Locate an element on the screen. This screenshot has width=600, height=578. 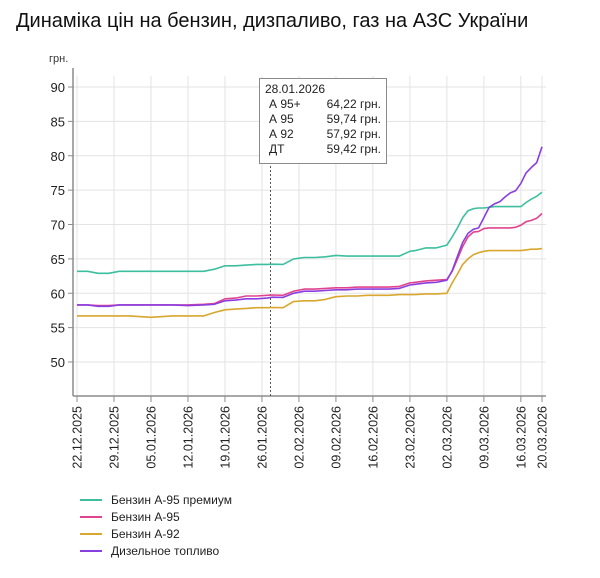
svg-text: 75 is located at coordinates (58, 190).